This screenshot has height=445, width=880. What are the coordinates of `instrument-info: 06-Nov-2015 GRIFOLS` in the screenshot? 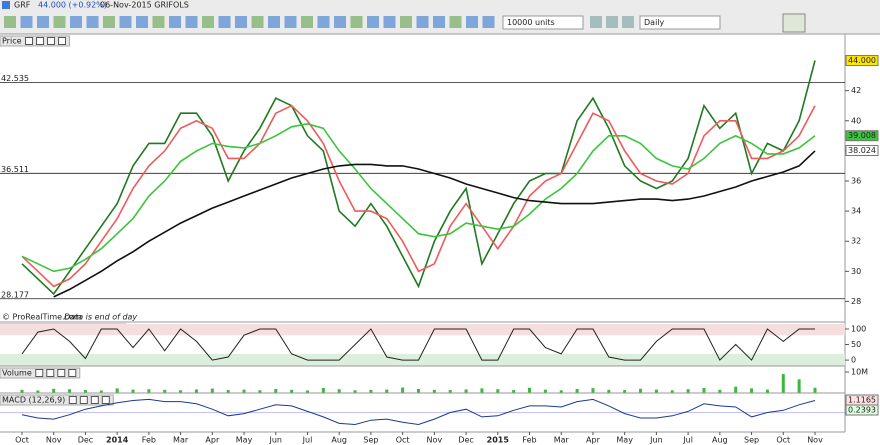 It's located at (144, 5).